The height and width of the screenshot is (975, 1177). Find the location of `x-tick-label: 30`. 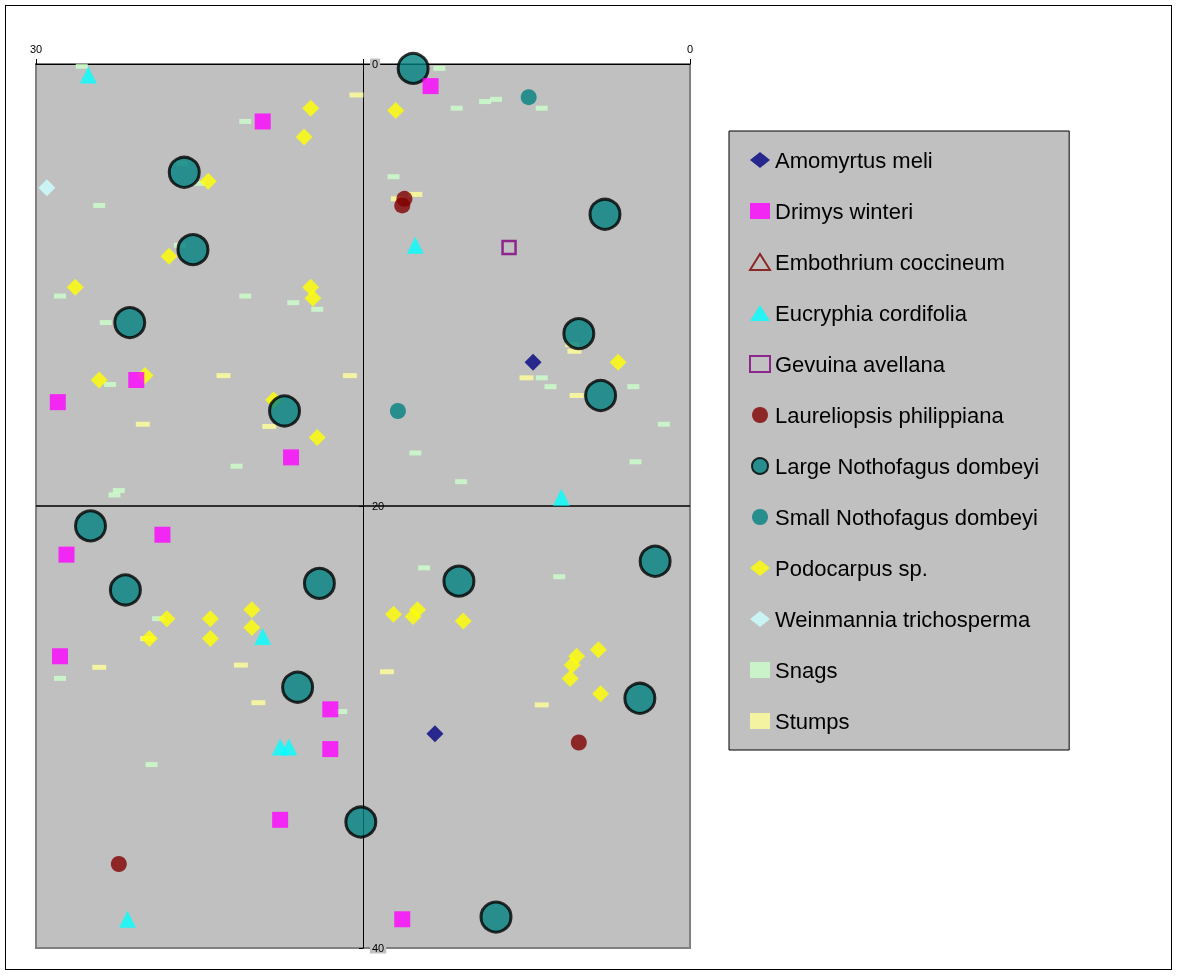

x-tick-label: 30 is located at coordinates (36, 48).